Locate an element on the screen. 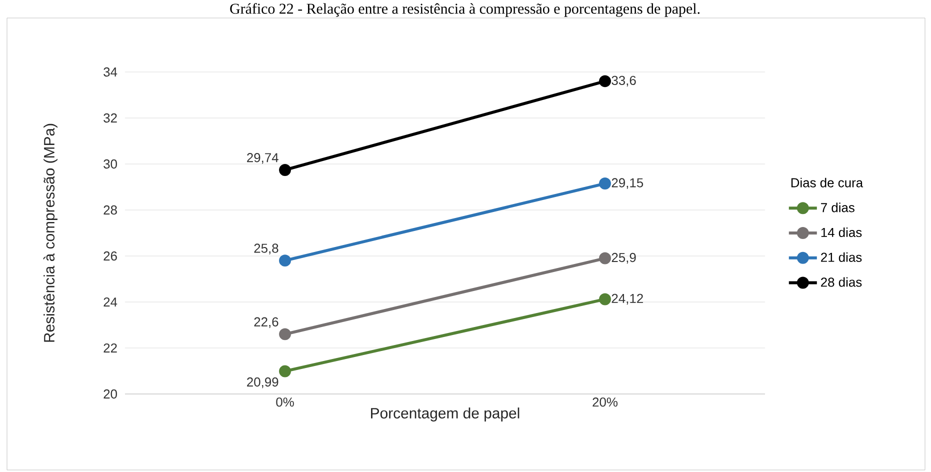 The image size is (931, 472). data-label: 29,74 is located at coordinates (262, 158).